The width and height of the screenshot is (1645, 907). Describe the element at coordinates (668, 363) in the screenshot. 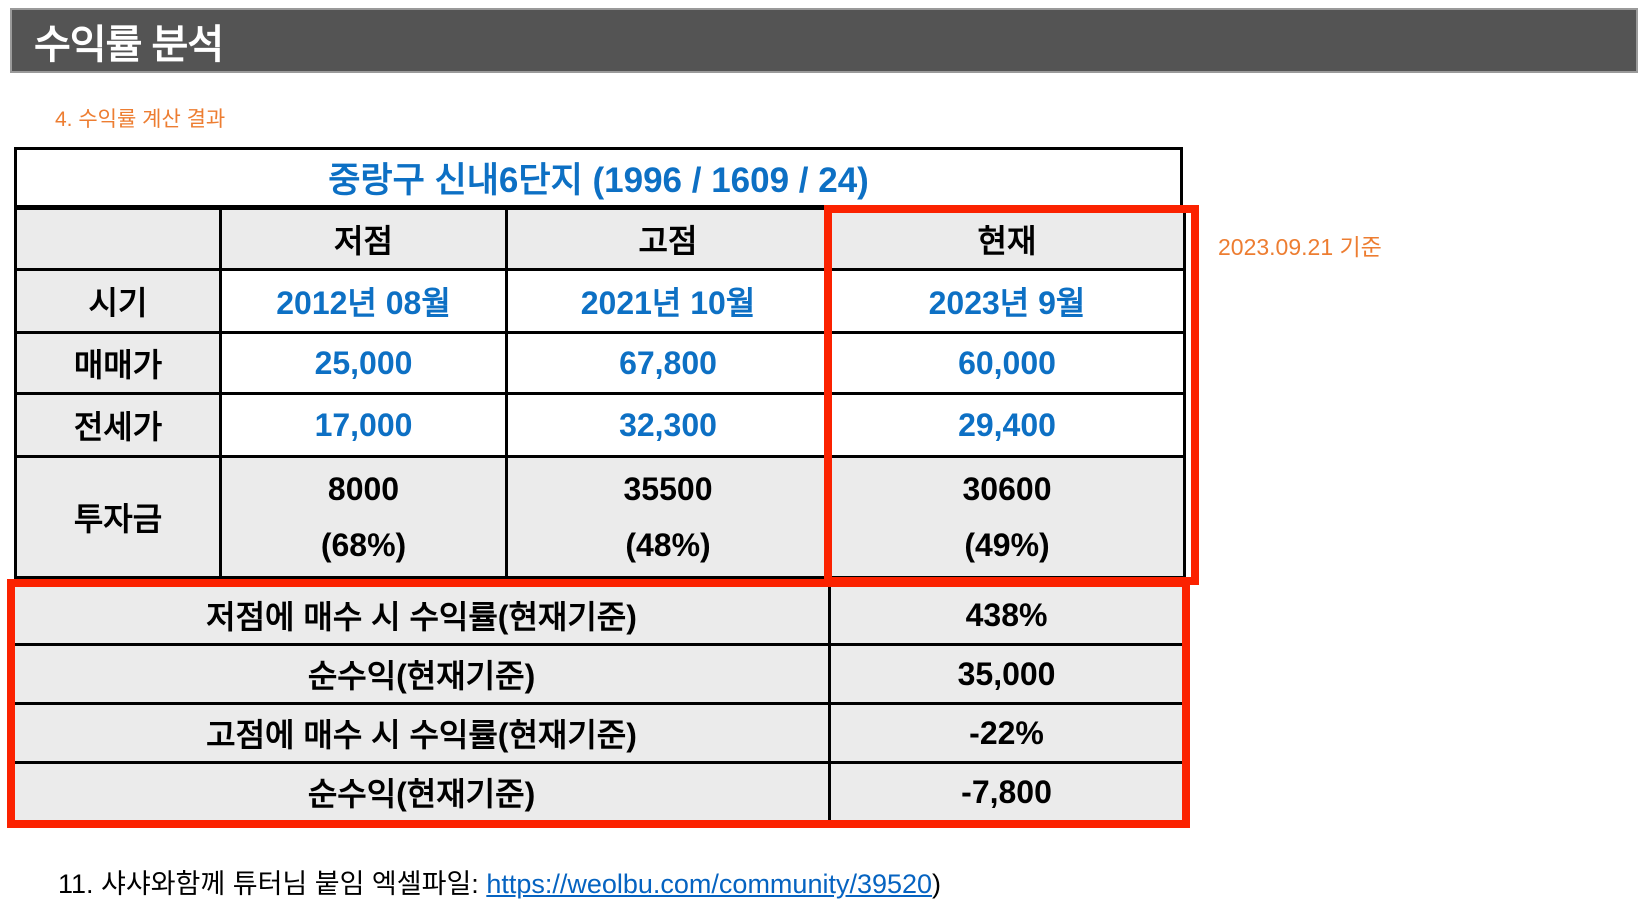

I see `sale-price-high: 67,800` at that location.